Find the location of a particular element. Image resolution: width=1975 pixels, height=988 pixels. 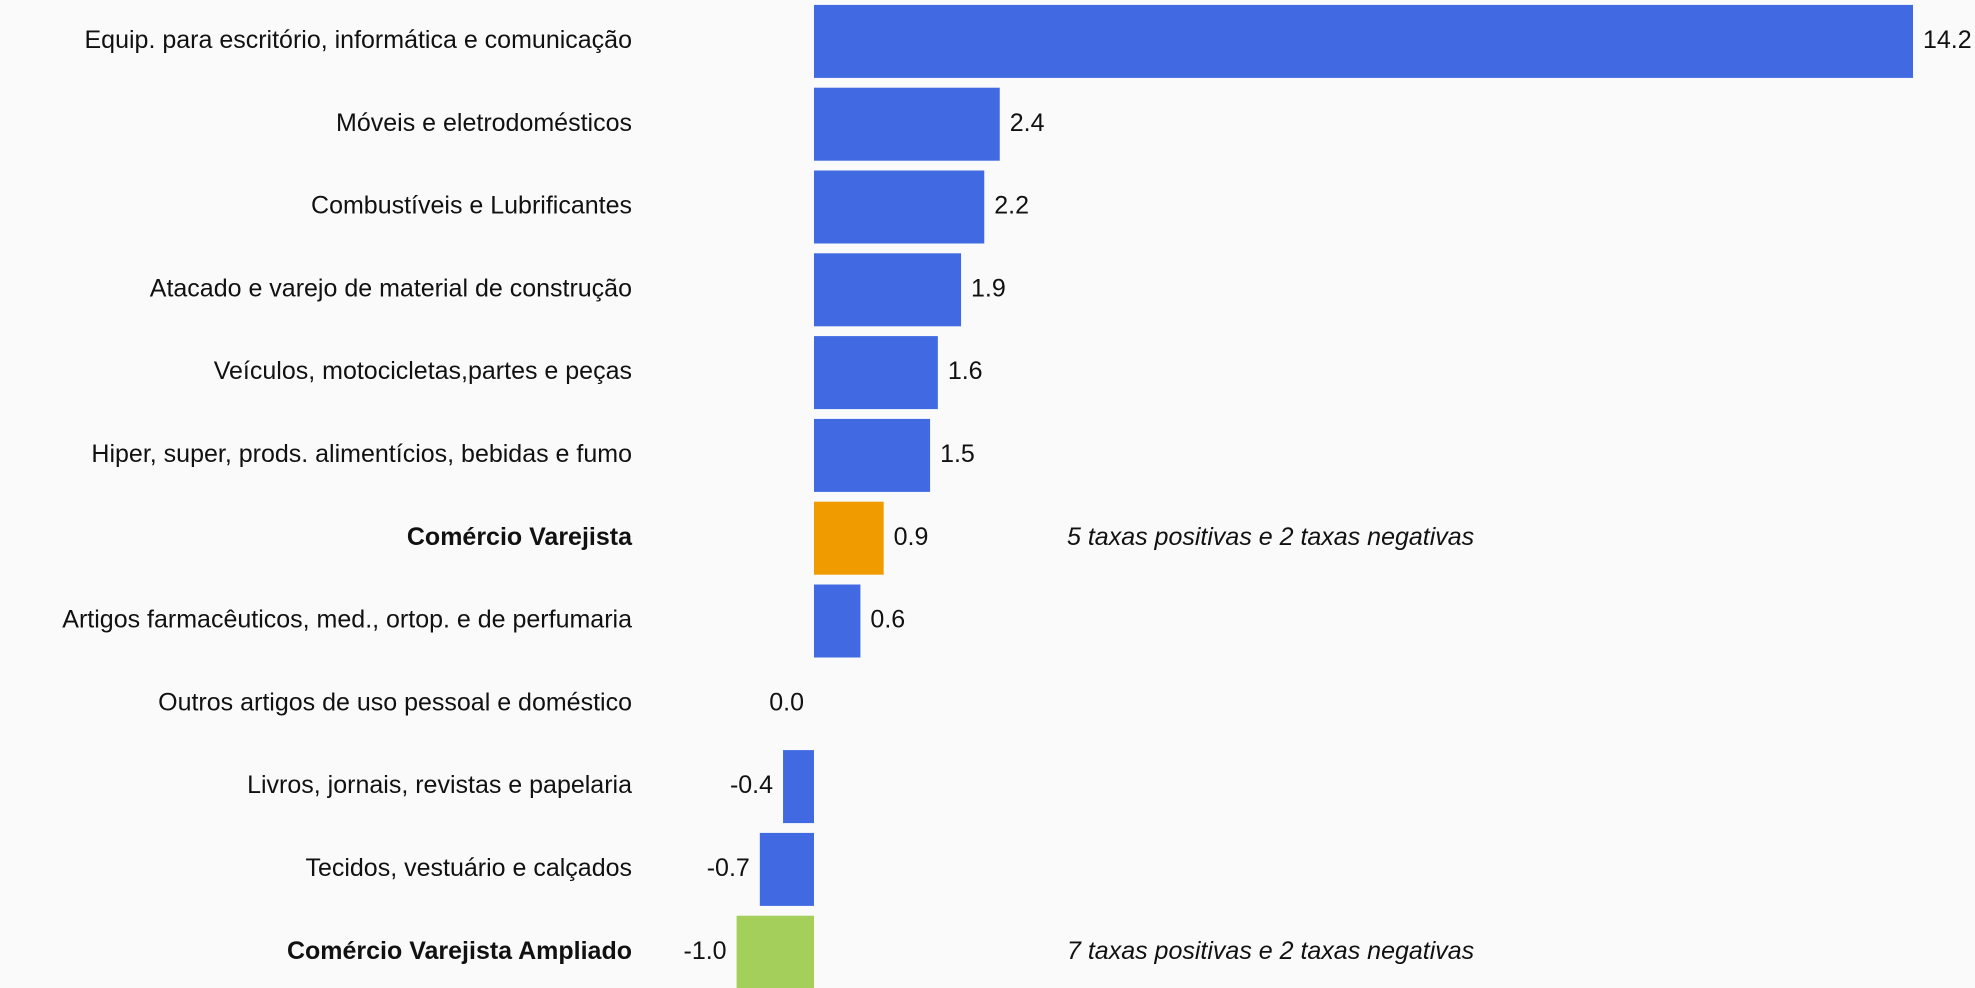

value-label: -0.4 is located at coordinates (751, 785).